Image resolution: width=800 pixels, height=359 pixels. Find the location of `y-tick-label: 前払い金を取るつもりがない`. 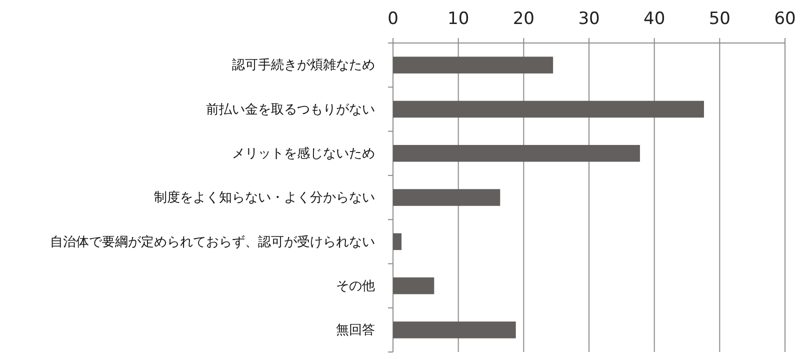

y-tick-label: 前払い金を取るつもりがない is located at coordinates (290, 110).